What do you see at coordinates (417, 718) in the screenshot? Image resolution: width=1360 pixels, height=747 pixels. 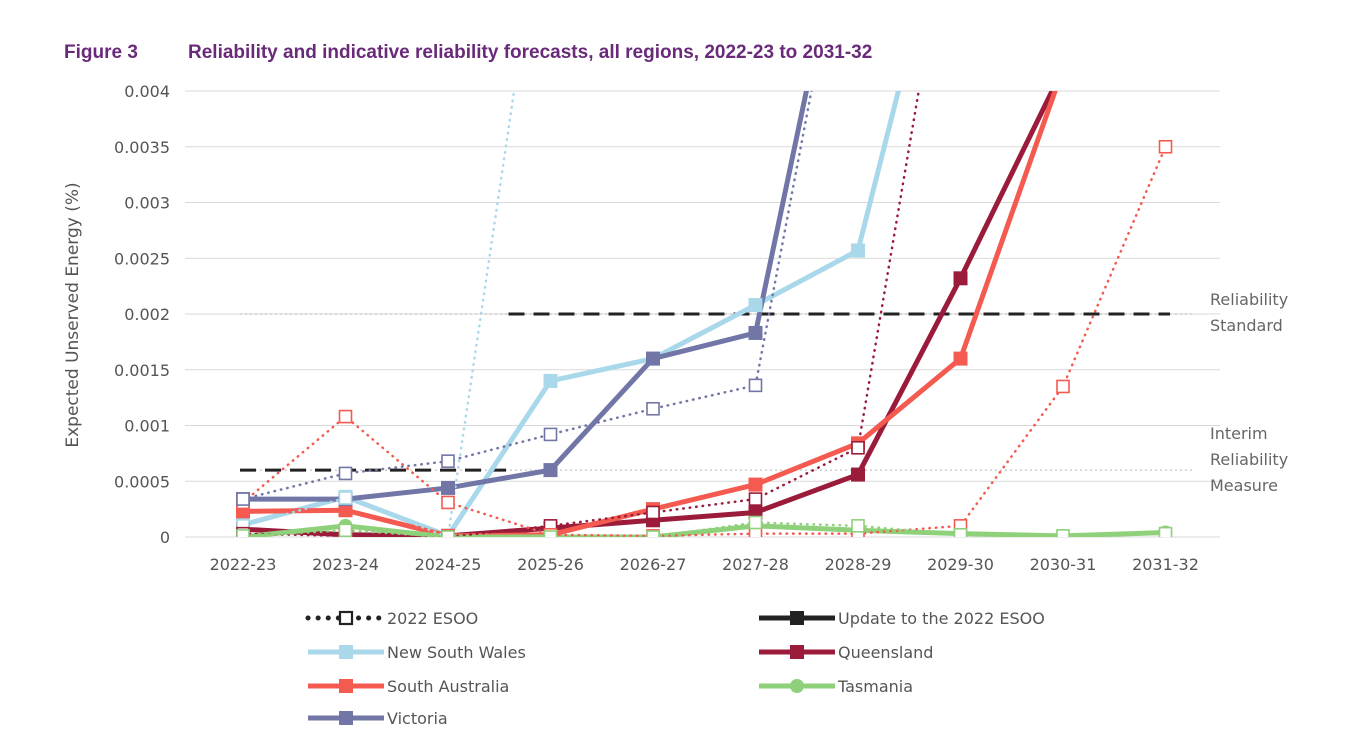 I see `legend-label: Victoria` at bounding box center [417, 718].